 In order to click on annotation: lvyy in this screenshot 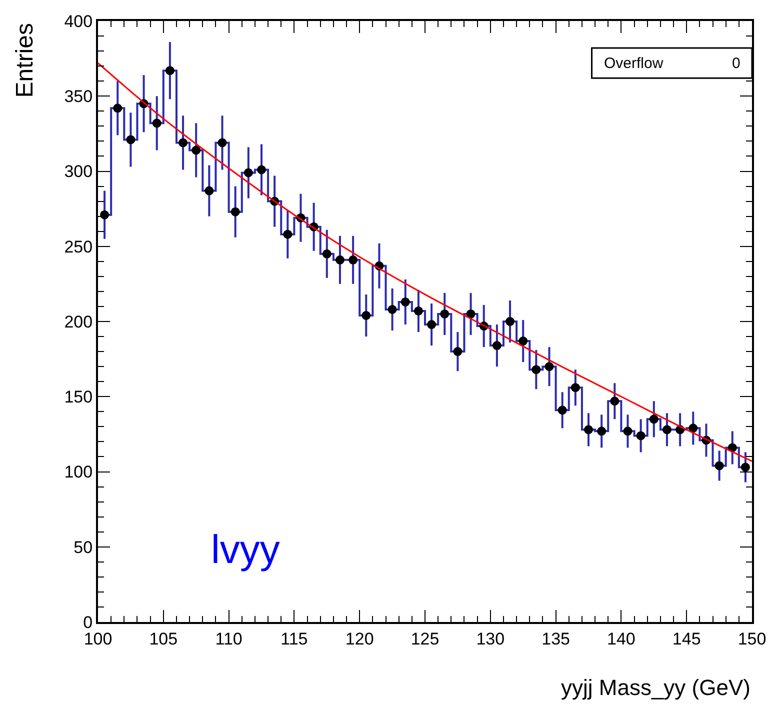, I will do `click(245, 550)`.